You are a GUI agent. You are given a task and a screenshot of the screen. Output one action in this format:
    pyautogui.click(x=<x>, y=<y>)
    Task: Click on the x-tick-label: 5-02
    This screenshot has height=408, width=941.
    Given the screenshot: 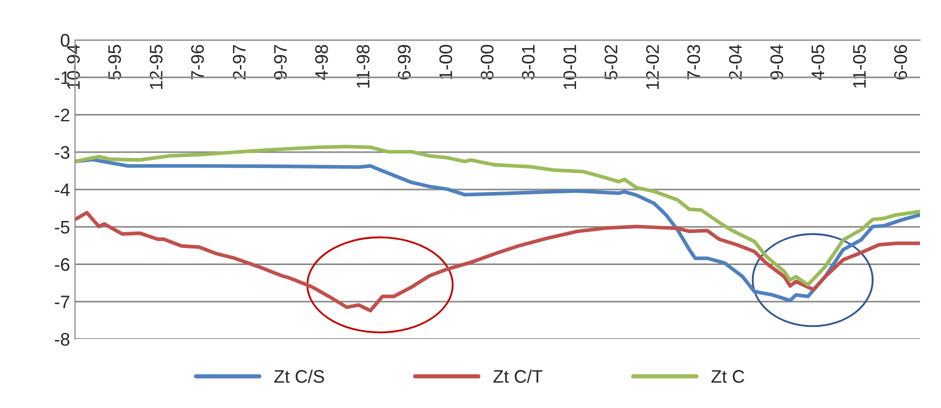 What is the action you would take?
    pyautogui.click(x=611, y=62)
    